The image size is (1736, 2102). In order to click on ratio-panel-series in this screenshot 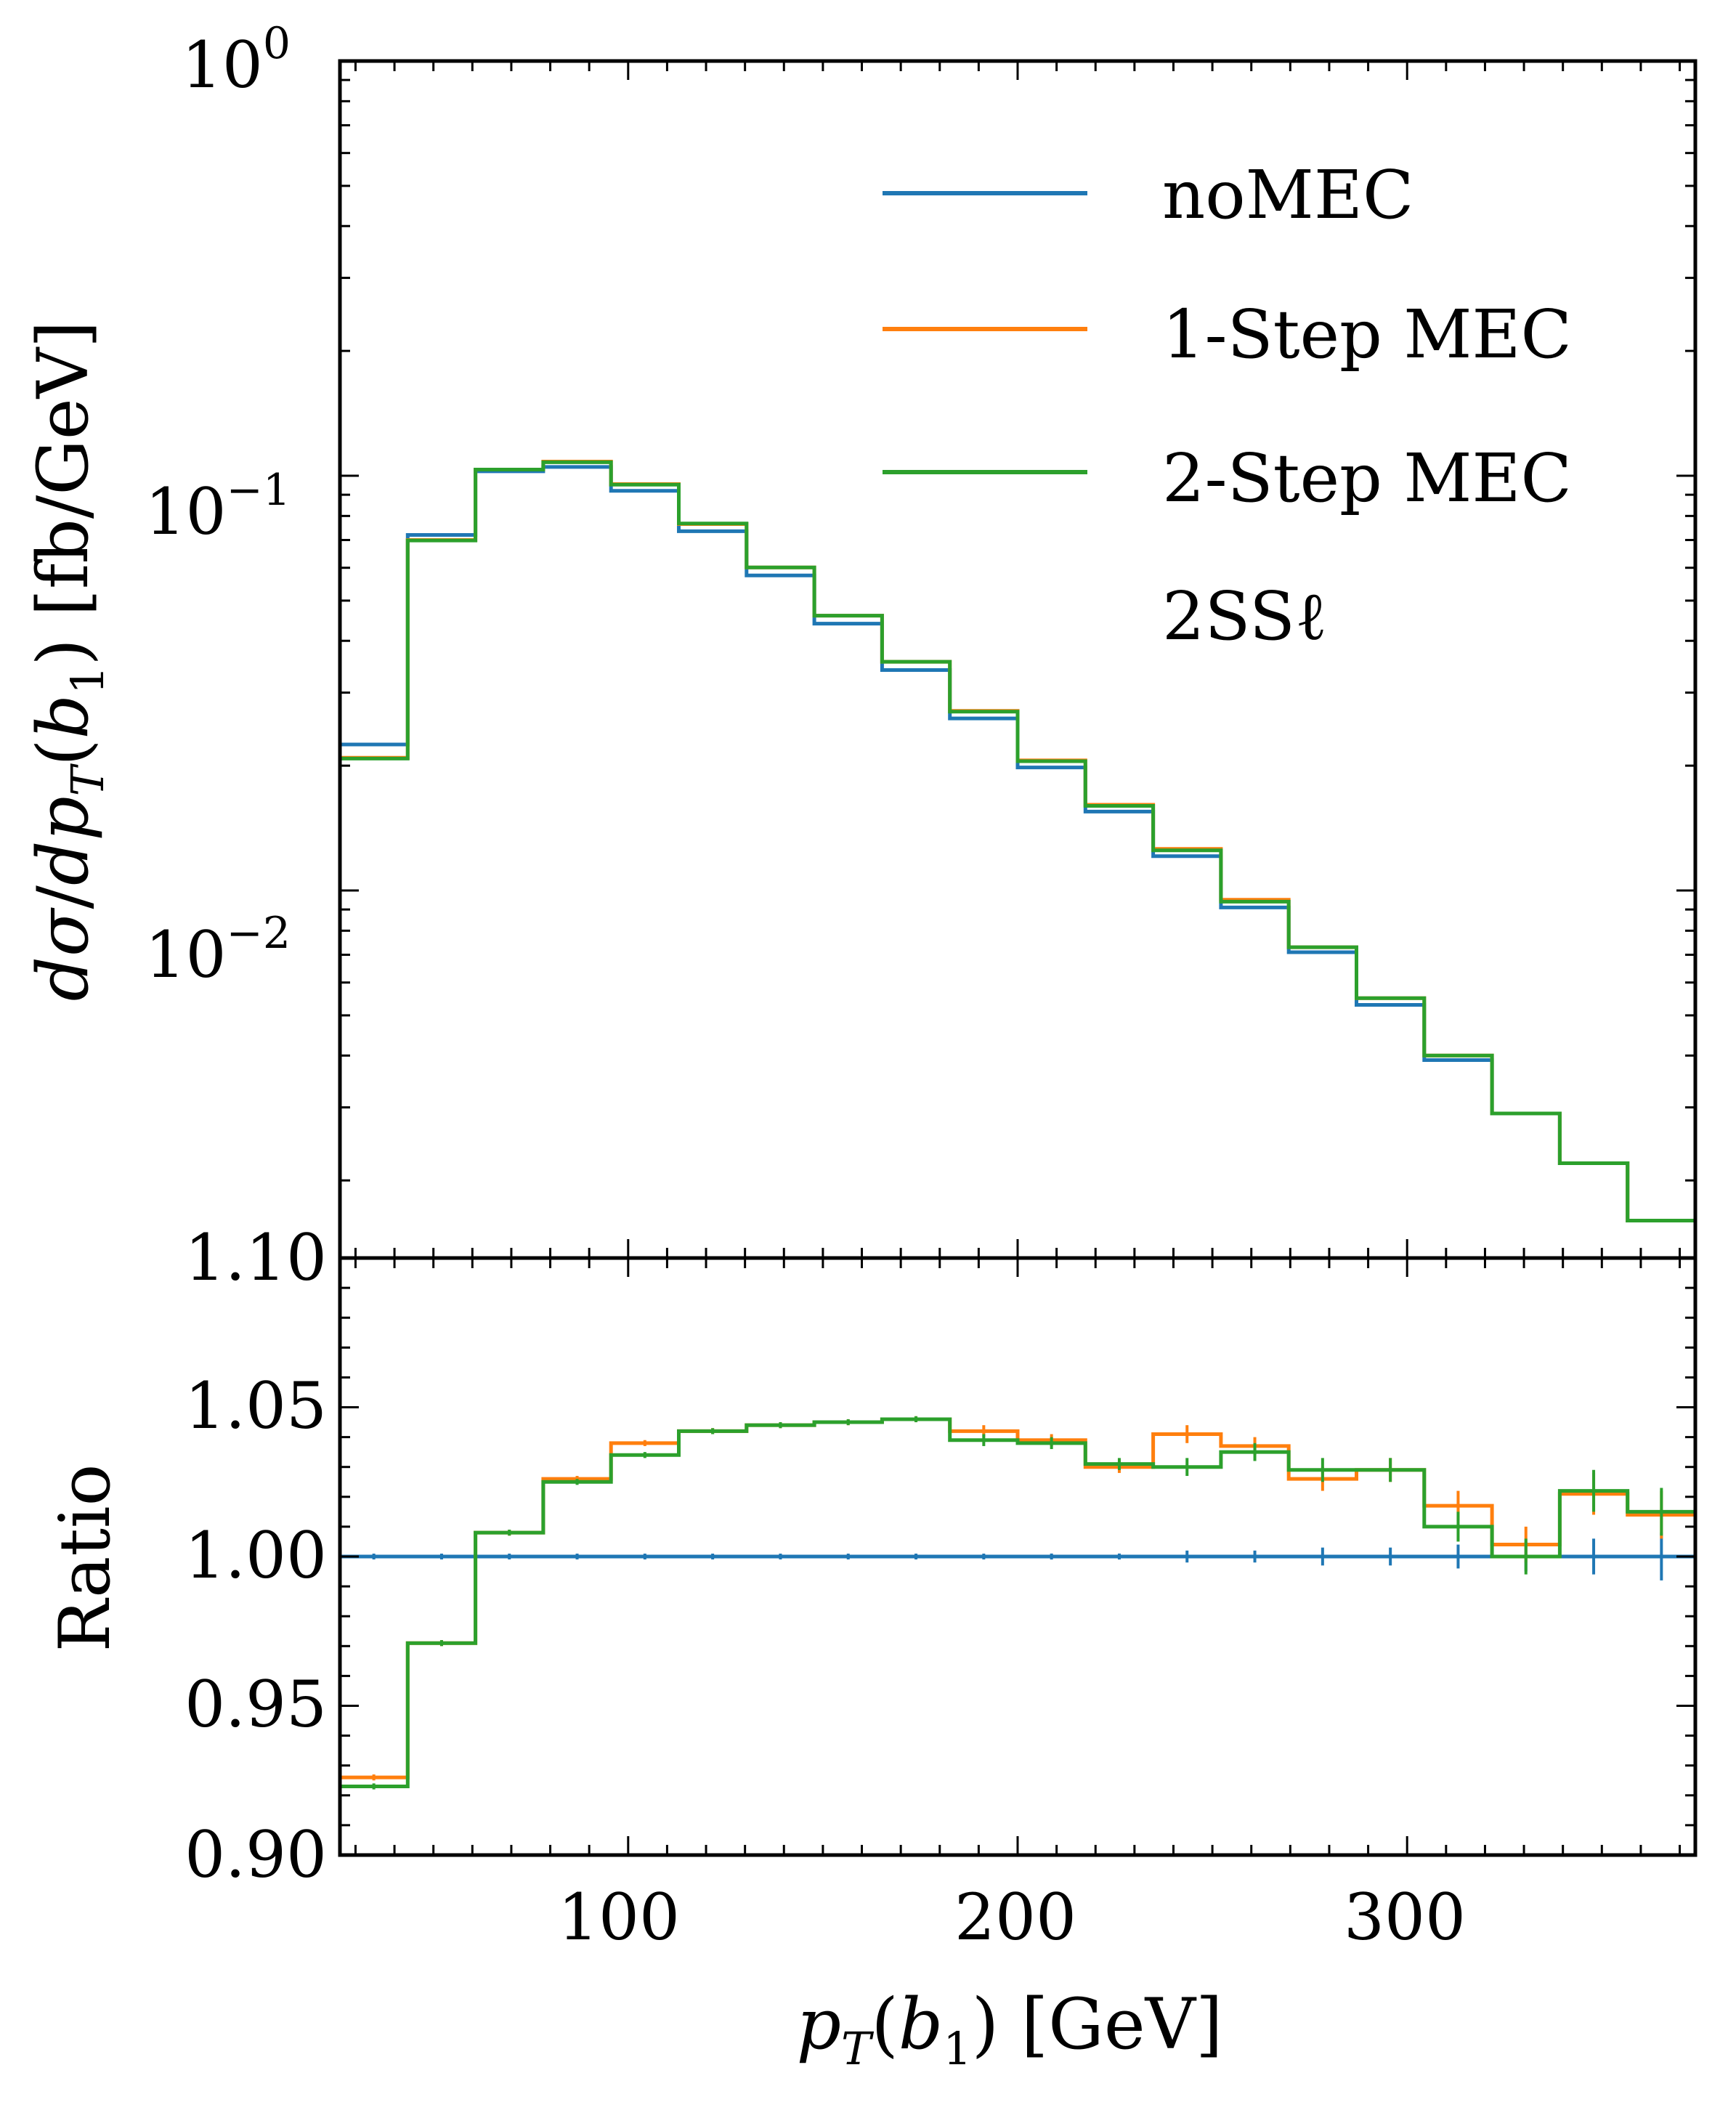, I will do `click(1017, 1603)`.